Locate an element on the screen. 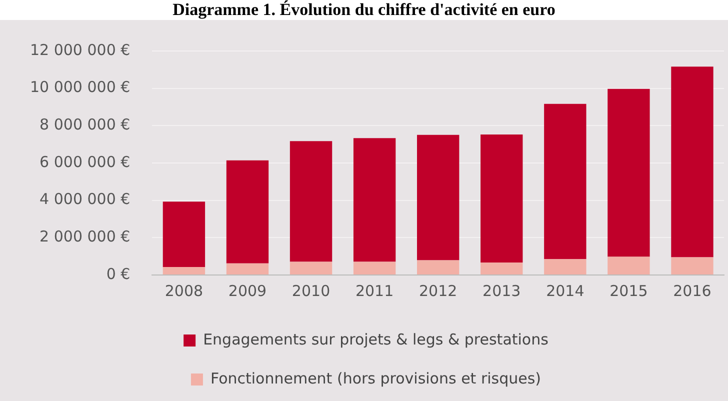 Image resolution: width=728 pixels, height=401 pixels. y-tick-label: 12 000 000 € is located at coordinates (80, 49).